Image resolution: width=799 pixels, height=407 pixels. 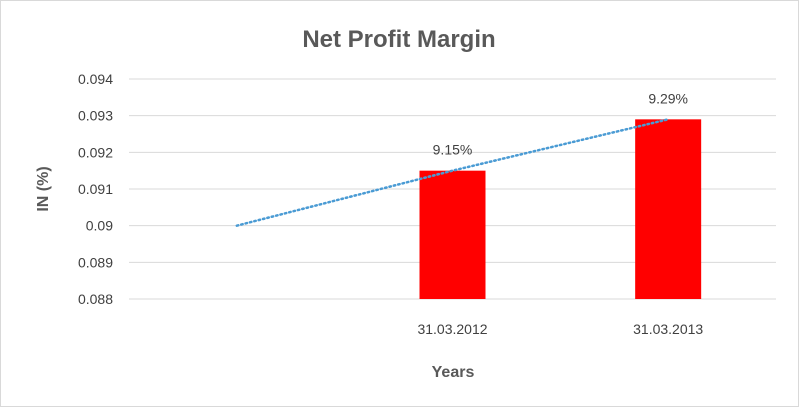 What do you see at coordinates (95, 79) in the screenshot?
I see `y-tick-label: 0.094` at bounding box center [95, 79].